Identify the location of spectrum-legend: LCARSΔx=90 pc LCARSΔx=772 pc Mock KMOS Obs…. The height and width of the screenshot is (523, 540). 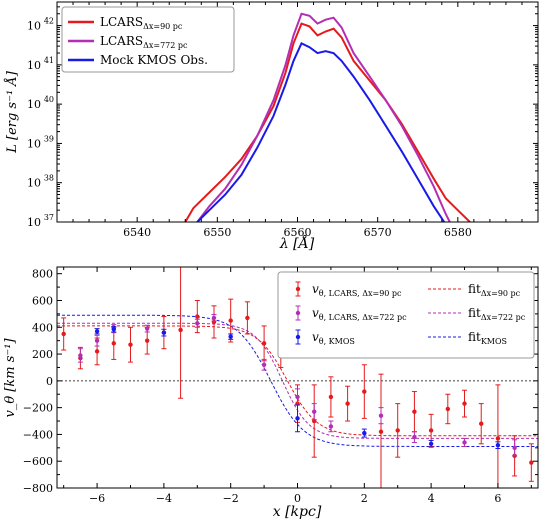
(148, 39).